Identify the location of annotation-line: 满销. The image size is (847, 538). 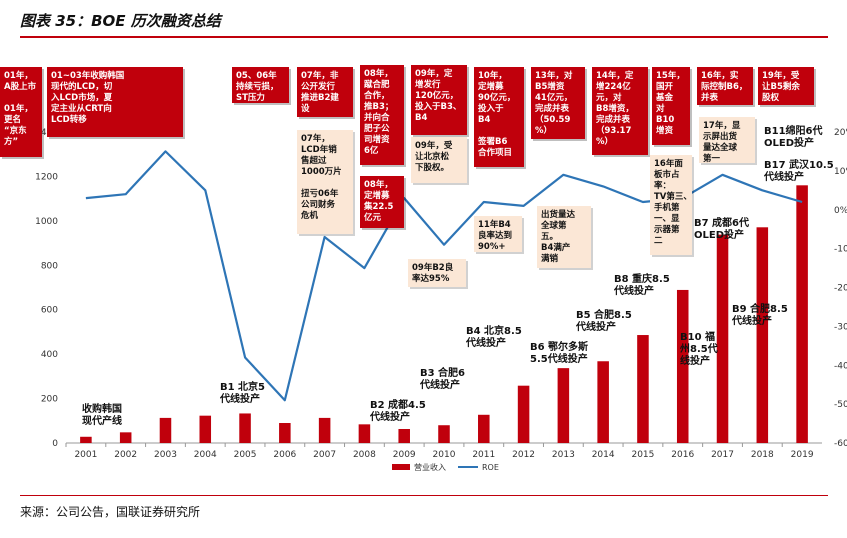
(550, 258).